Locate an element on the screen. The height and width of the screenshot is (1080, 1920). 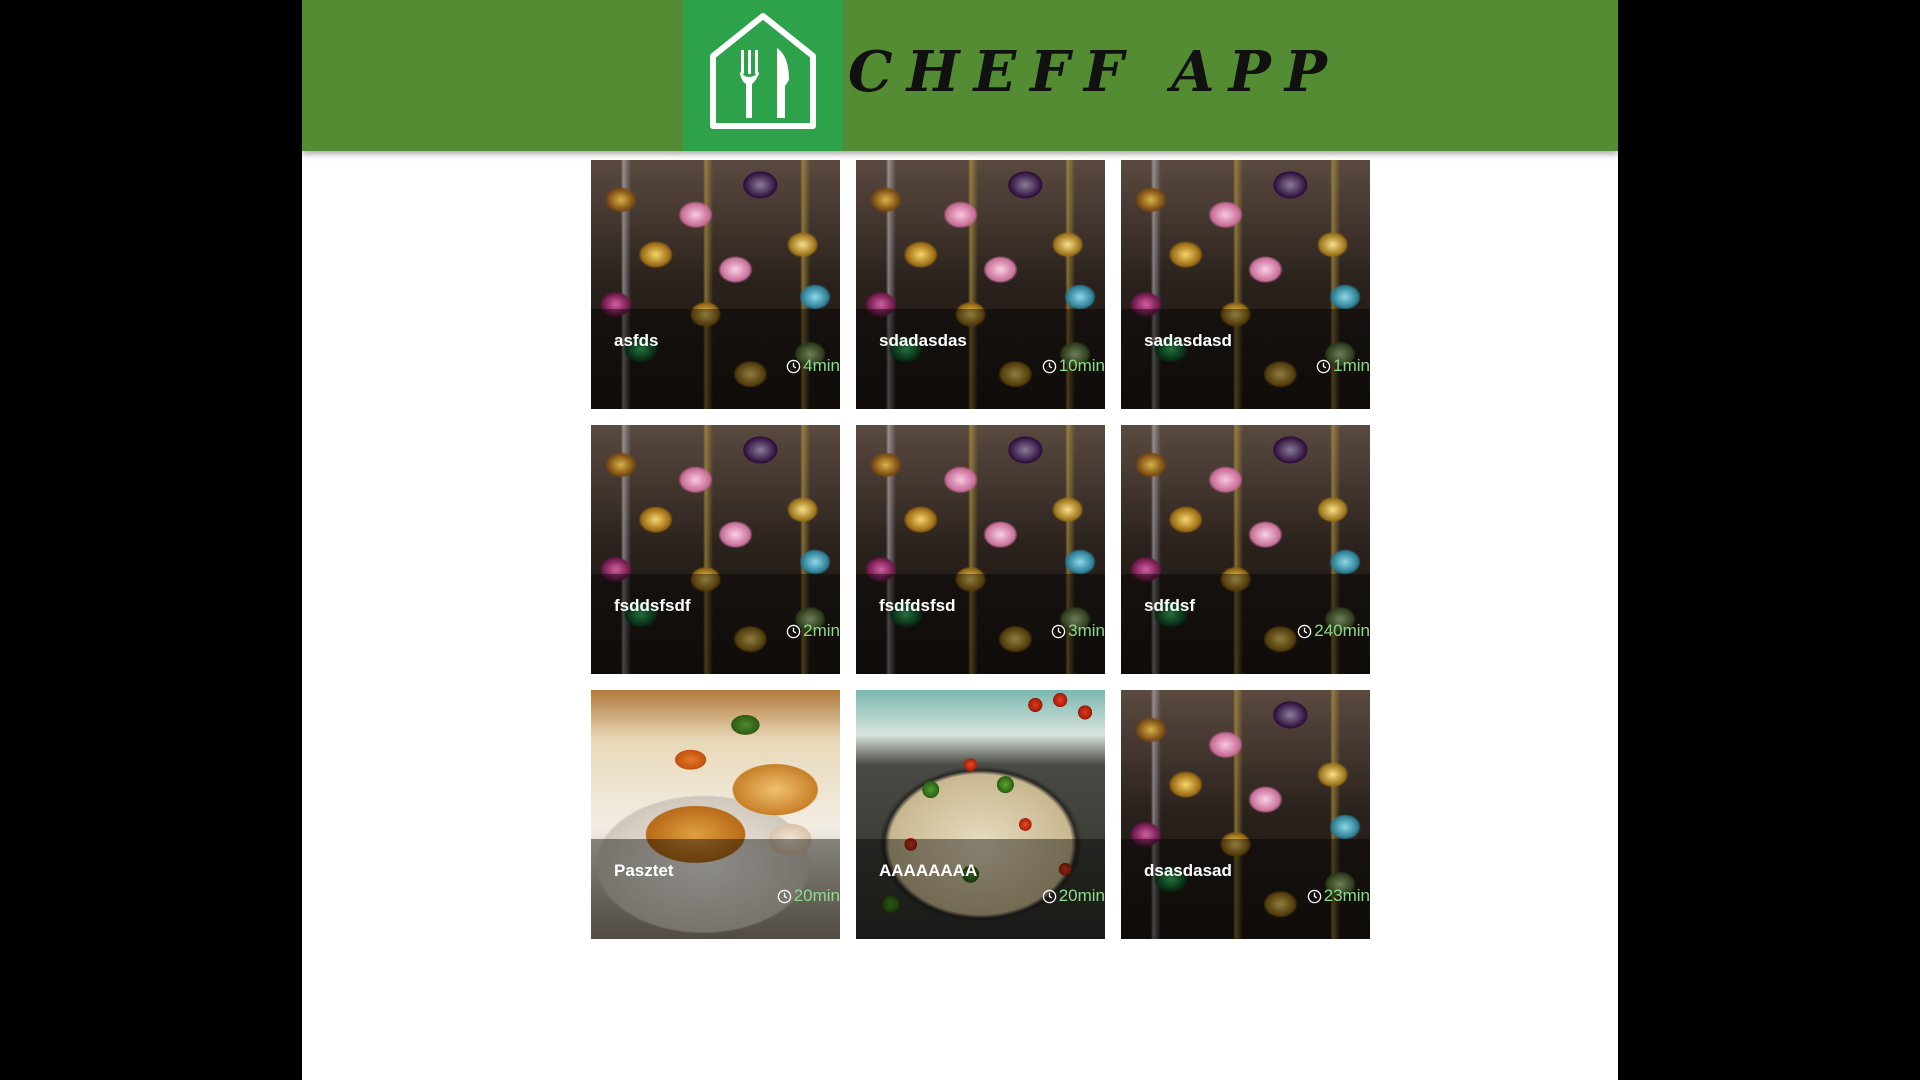
recipe-card: sdadasdas 10min is located at coordinates (980, 284).